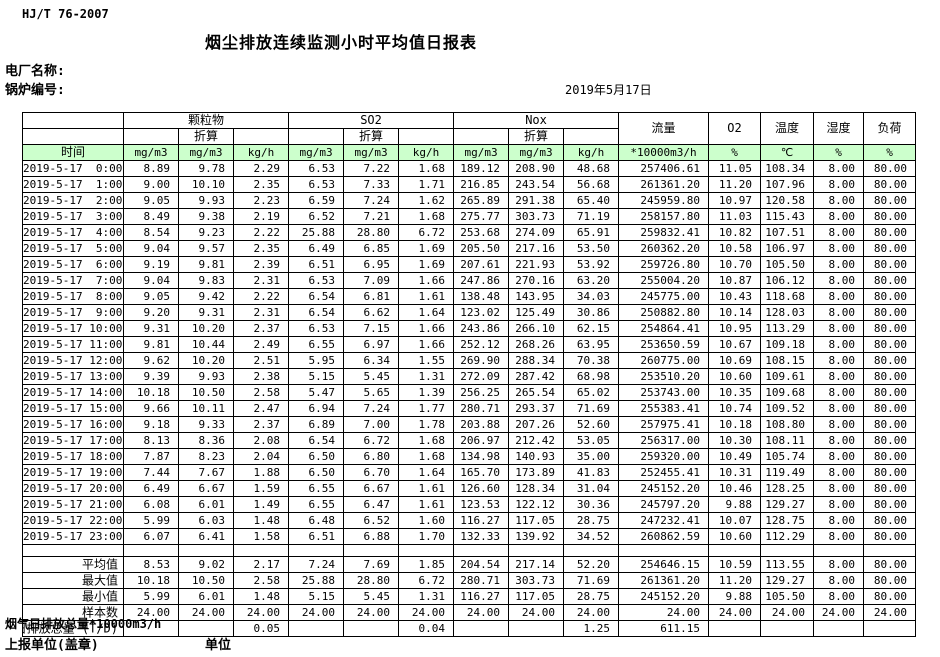  What do you see at coordinates (261, 520) in the screenshot?
I see `value-cell: 1.48` at bounding box center [261, 520].